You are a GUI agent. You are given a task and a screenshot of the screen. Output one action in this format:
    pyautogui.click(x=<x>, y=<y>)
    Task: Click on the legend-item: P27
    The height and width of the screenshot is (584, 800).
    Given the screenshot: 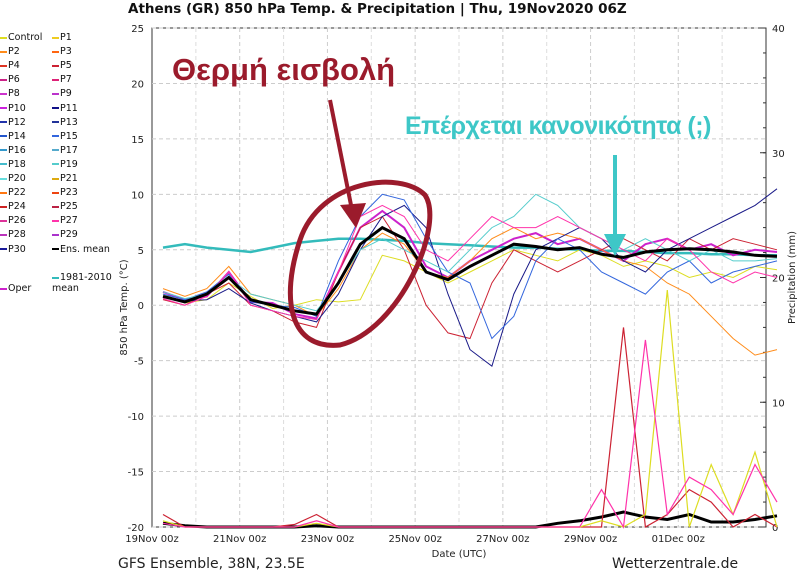 What is the action you would take?
    pyautogui.click(x=65, y=220)
    